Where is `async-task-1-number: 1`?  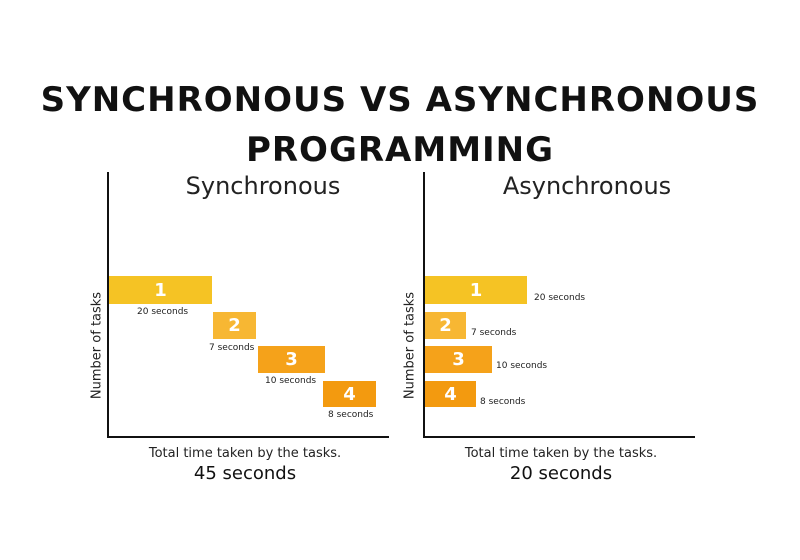 async-task-1-number: 1 is located at coordinates (476, 290).